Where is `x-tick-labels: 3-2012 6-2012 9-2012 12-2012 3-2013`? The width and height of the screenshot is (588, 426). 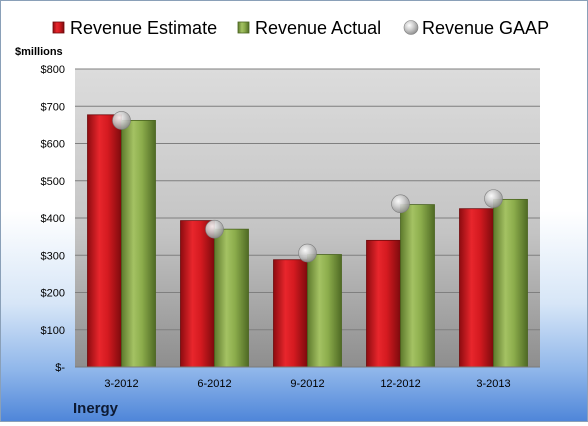
x-tick-labels: 3-2012 6-2012 9-2012 12-2012 3-2013 is located at coordinates (307, 384).